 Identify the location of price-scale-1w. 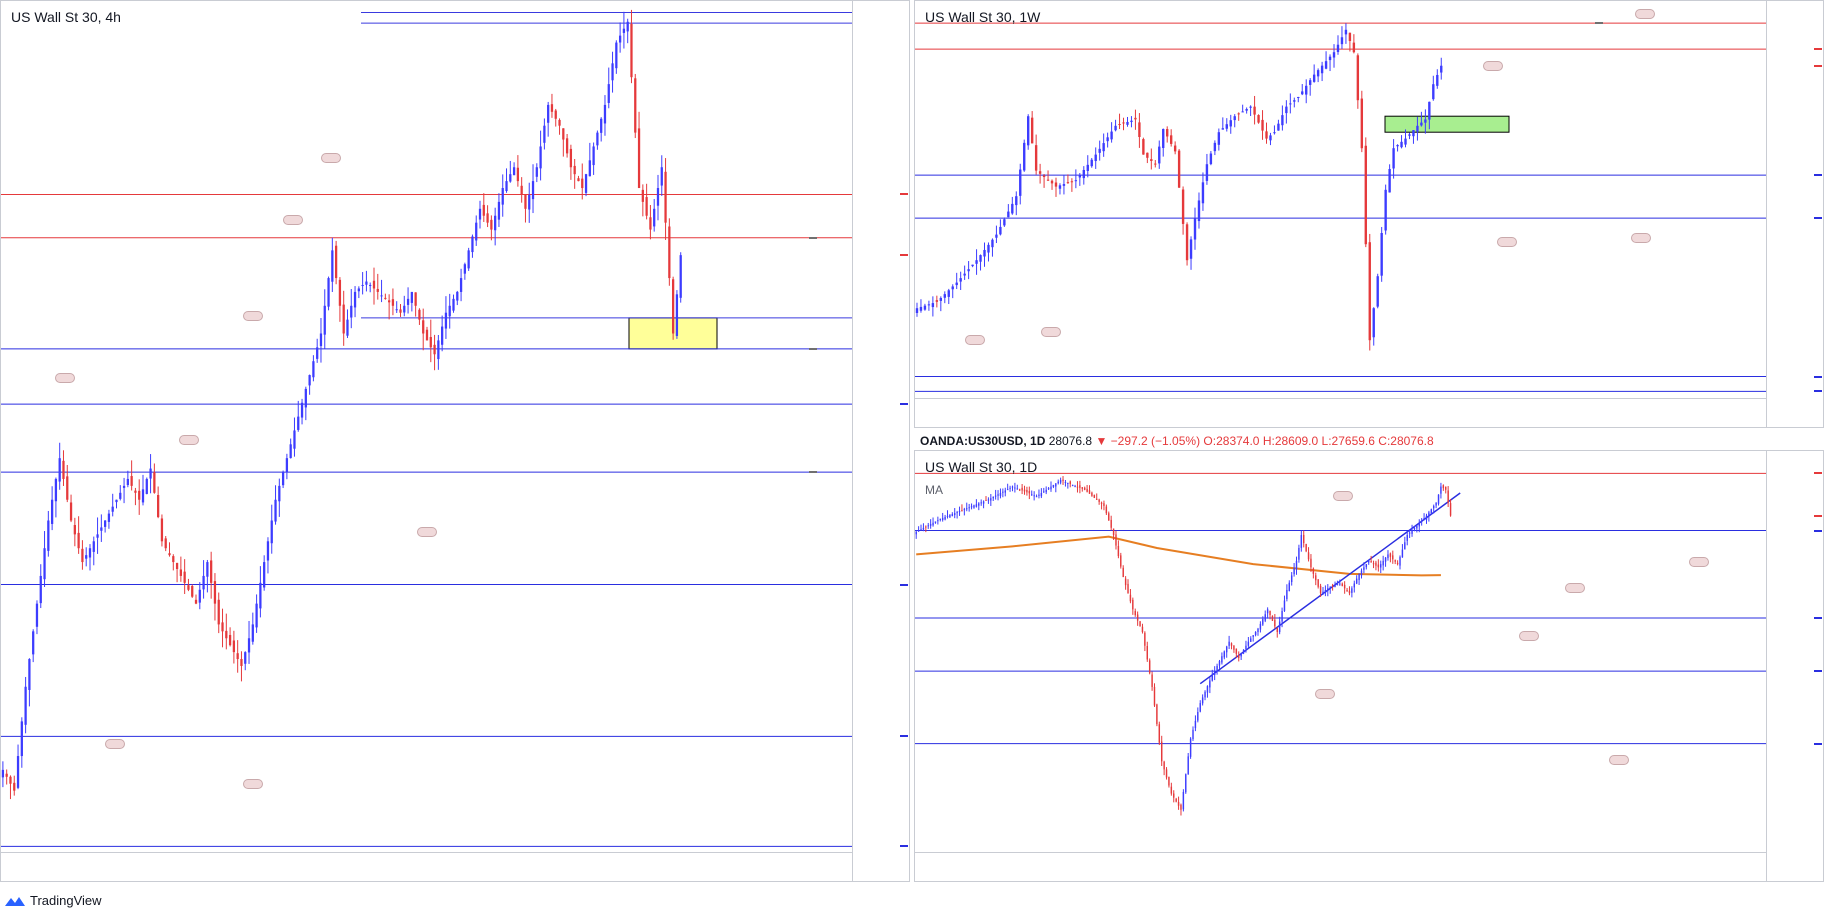
(1794, 214).